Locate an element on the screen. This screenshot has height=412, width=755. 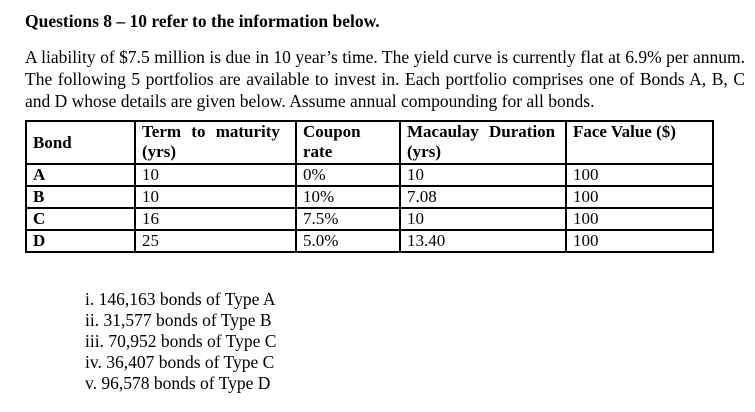
option-item-ii: ii. 31,577 bonds of Type B is located at coordinates (415, 320).